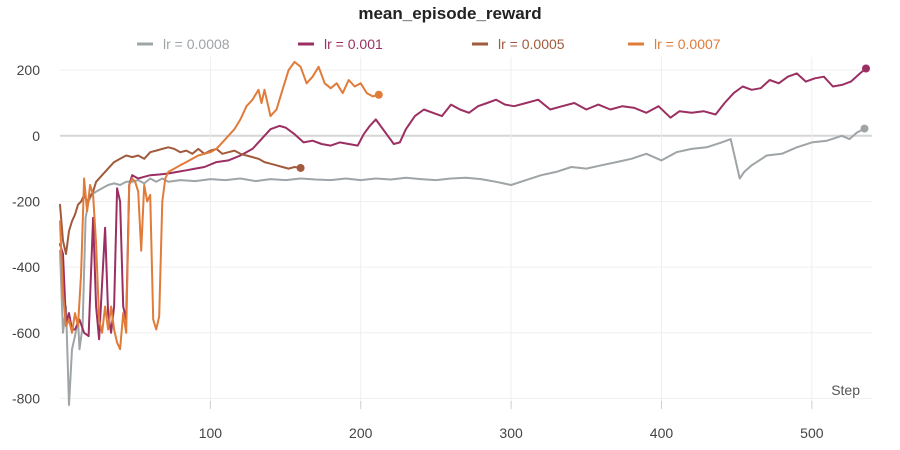  What do you see at coordinates (26, 398) in the screenshot?
I see `y-tick-label: -800` at bounding box center [26, 398].